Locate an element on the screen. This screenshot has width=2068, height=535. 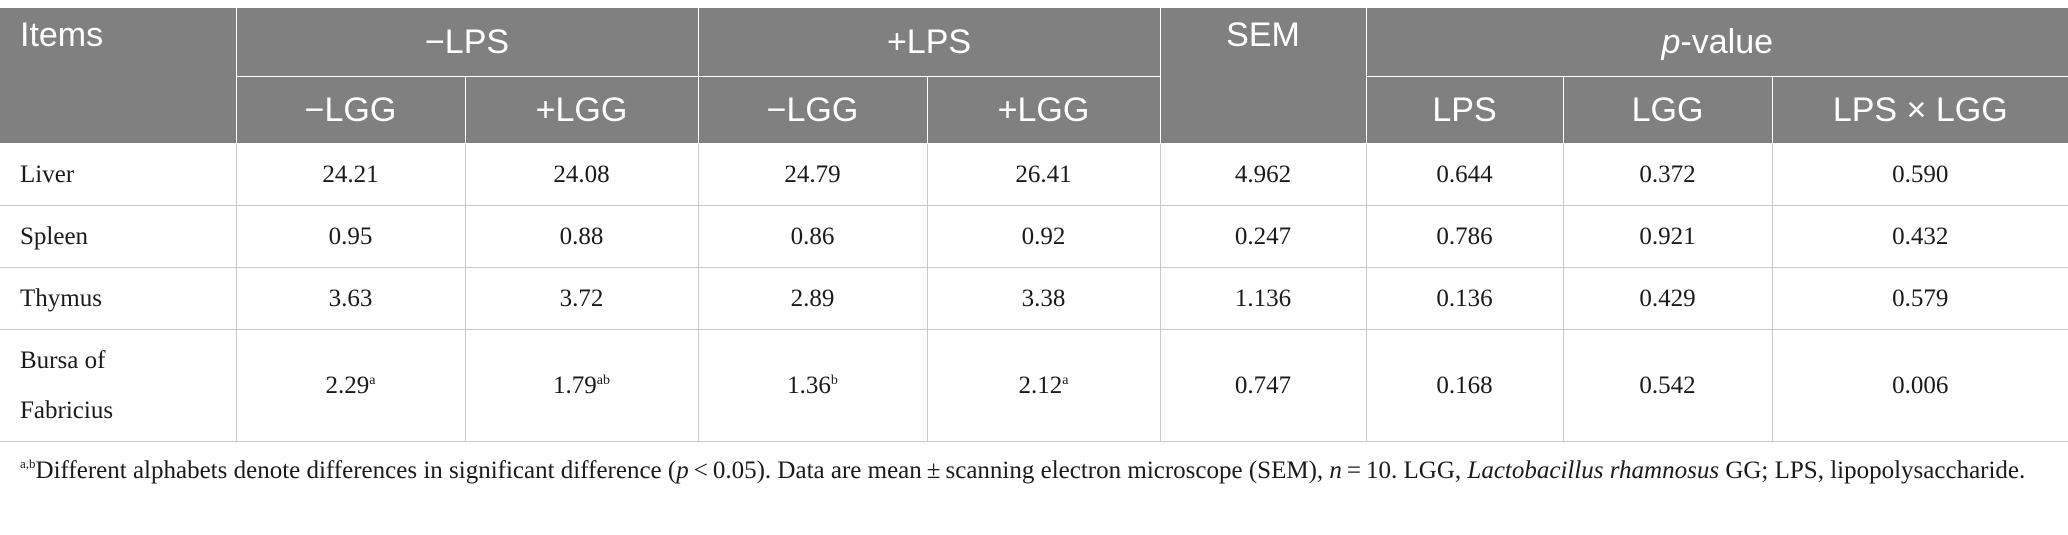
significance-superscript: b is located at coordinates (834, 380).